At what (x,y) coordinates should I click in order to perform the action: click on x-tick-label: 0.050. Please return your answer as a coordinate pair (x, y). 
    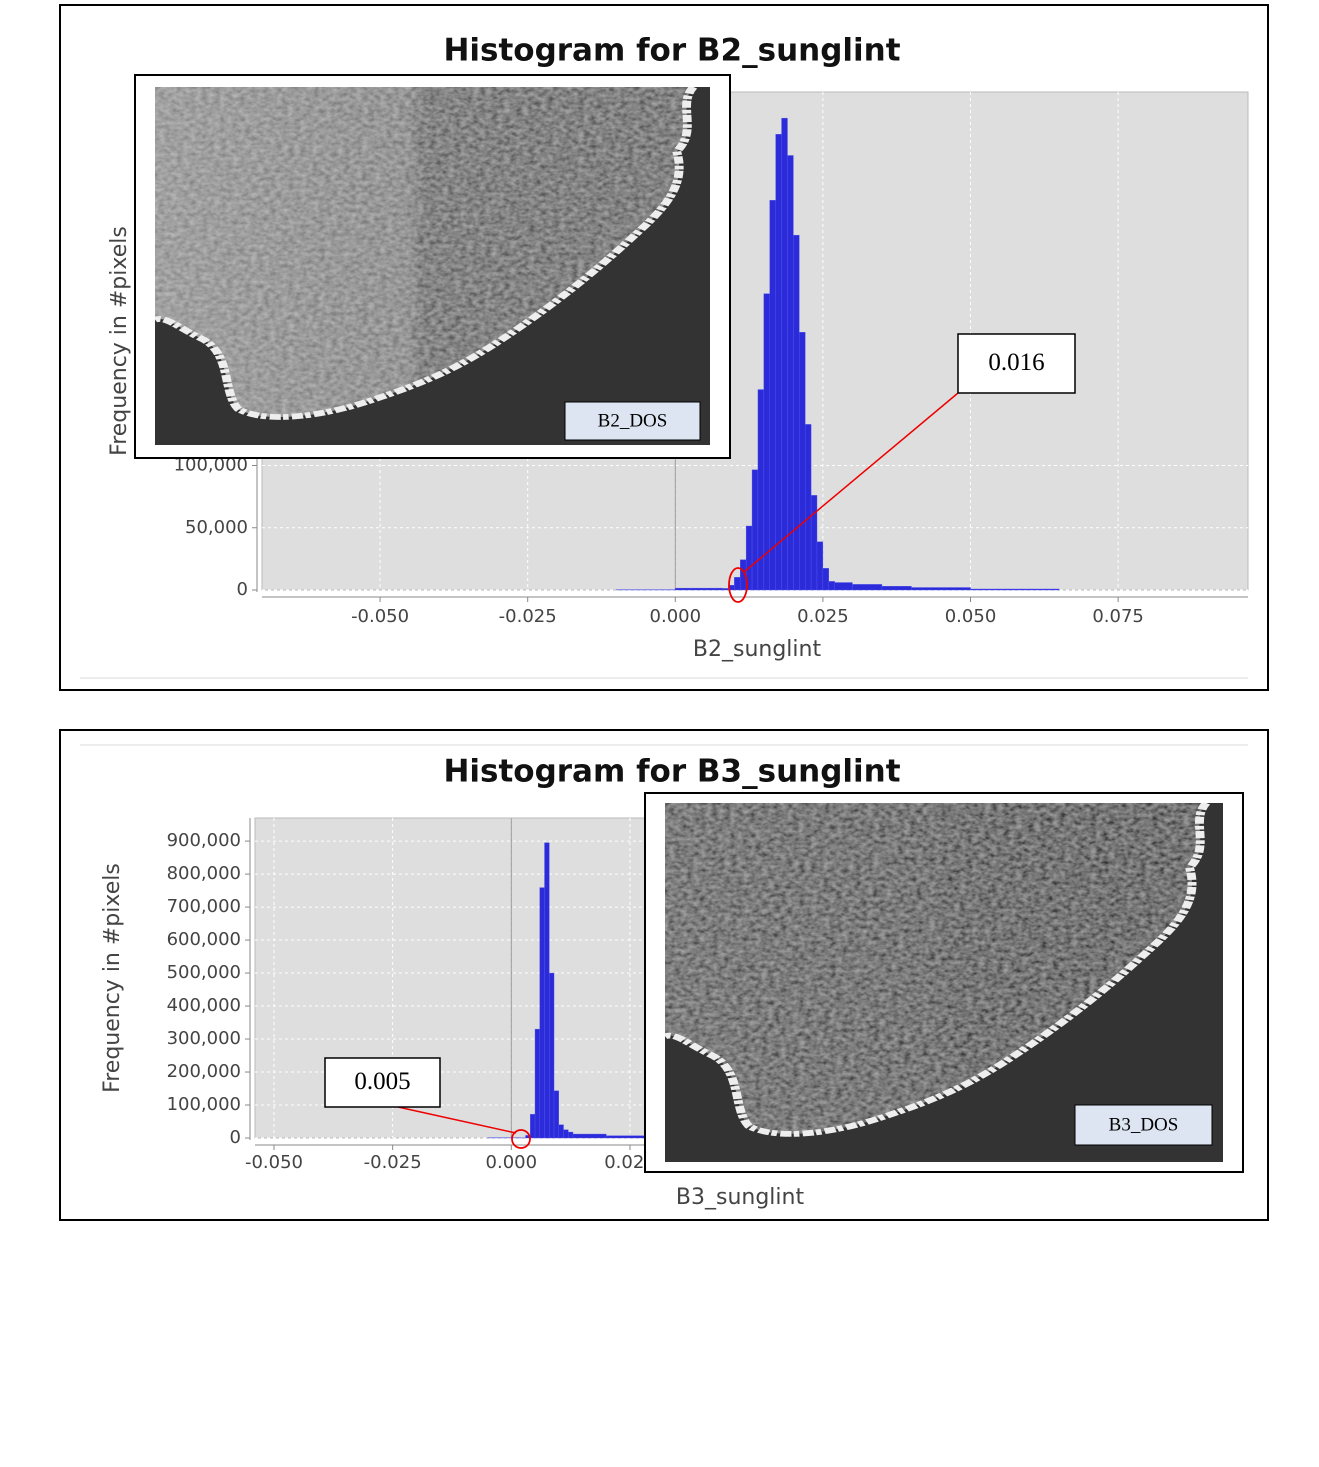
    Looking at the image, I should click on (971, 616).